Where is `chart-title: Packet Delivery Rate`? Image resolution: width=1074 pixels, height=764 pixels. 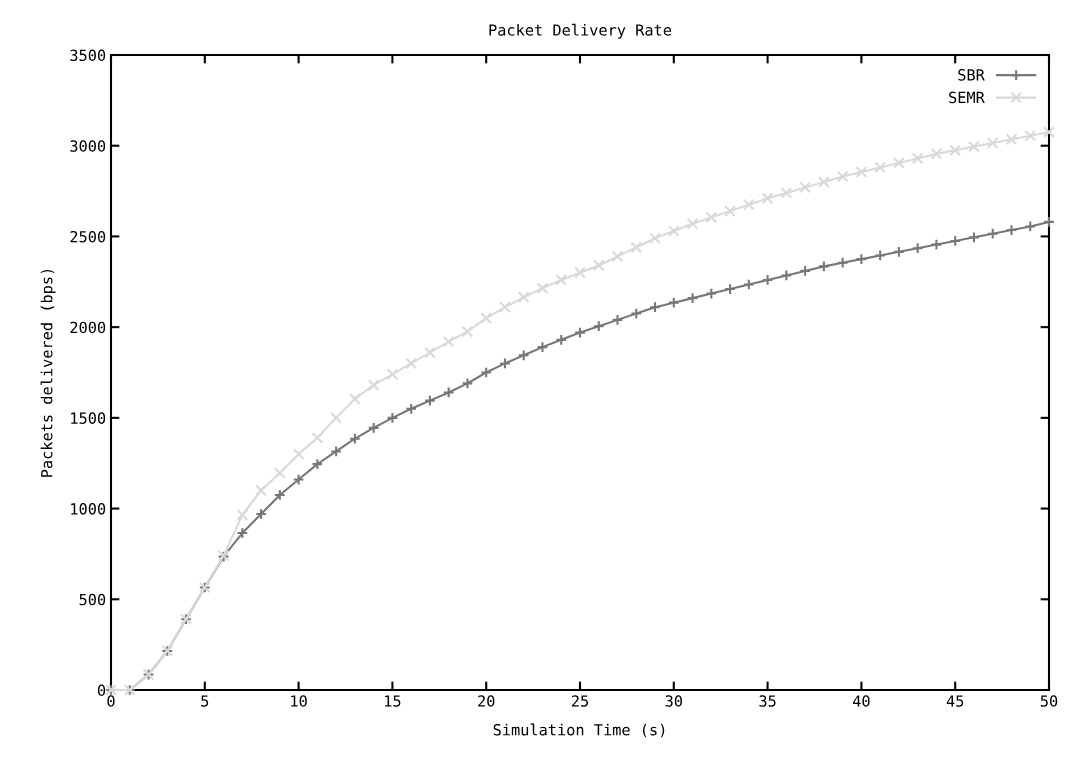 chart-title: Packet Delivery Rate is located at coordinates (580, 31).